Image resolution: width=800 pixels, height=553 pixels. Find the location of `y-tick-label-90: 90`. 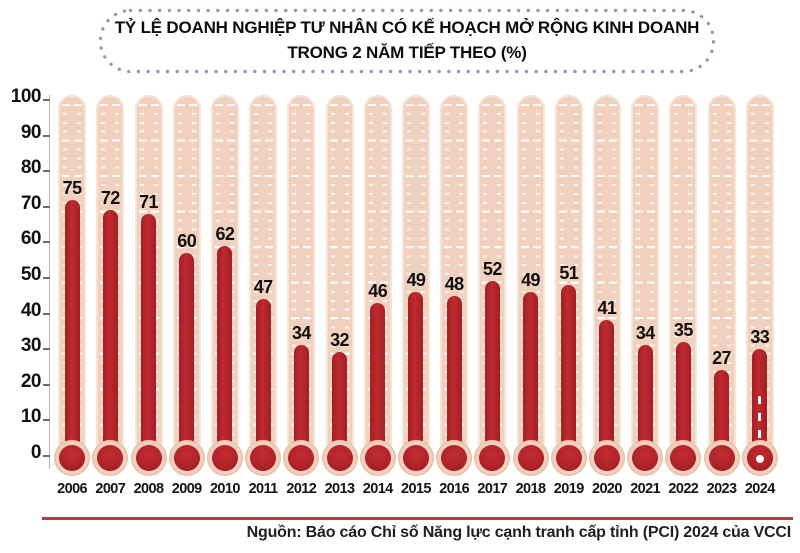

y-tick-label-90: 90 is located at coordinates (31, 132).